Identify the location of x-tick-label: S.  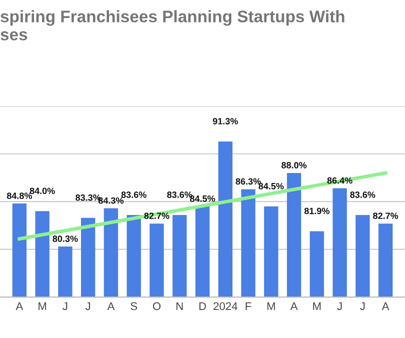
(134, 306).